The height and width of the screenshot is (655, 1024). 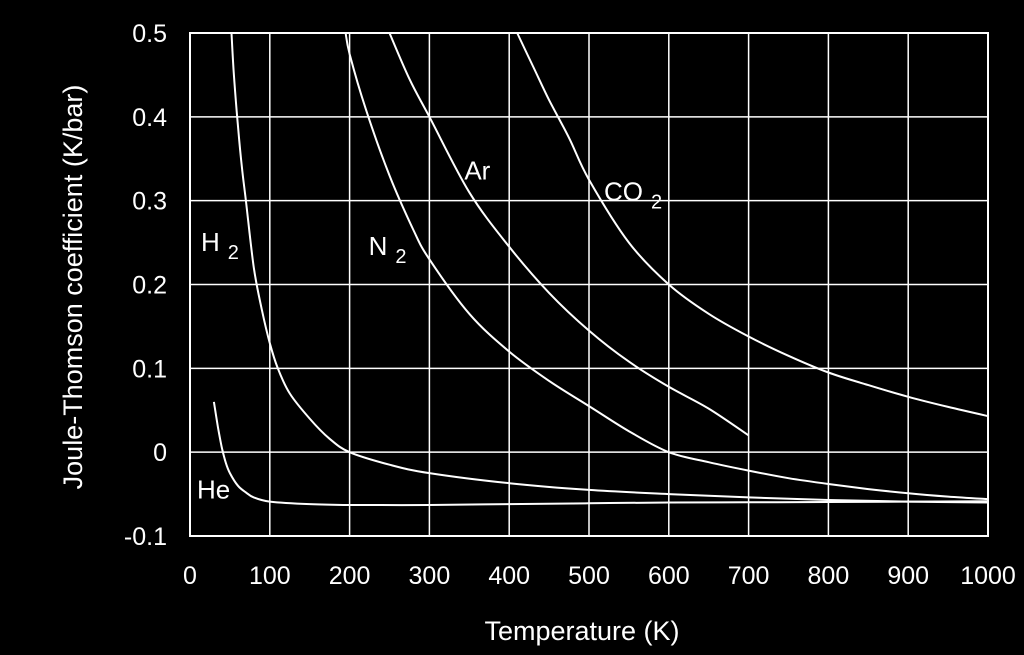 I want to click on y-tick-label: 0, so click(x=160, y=453).